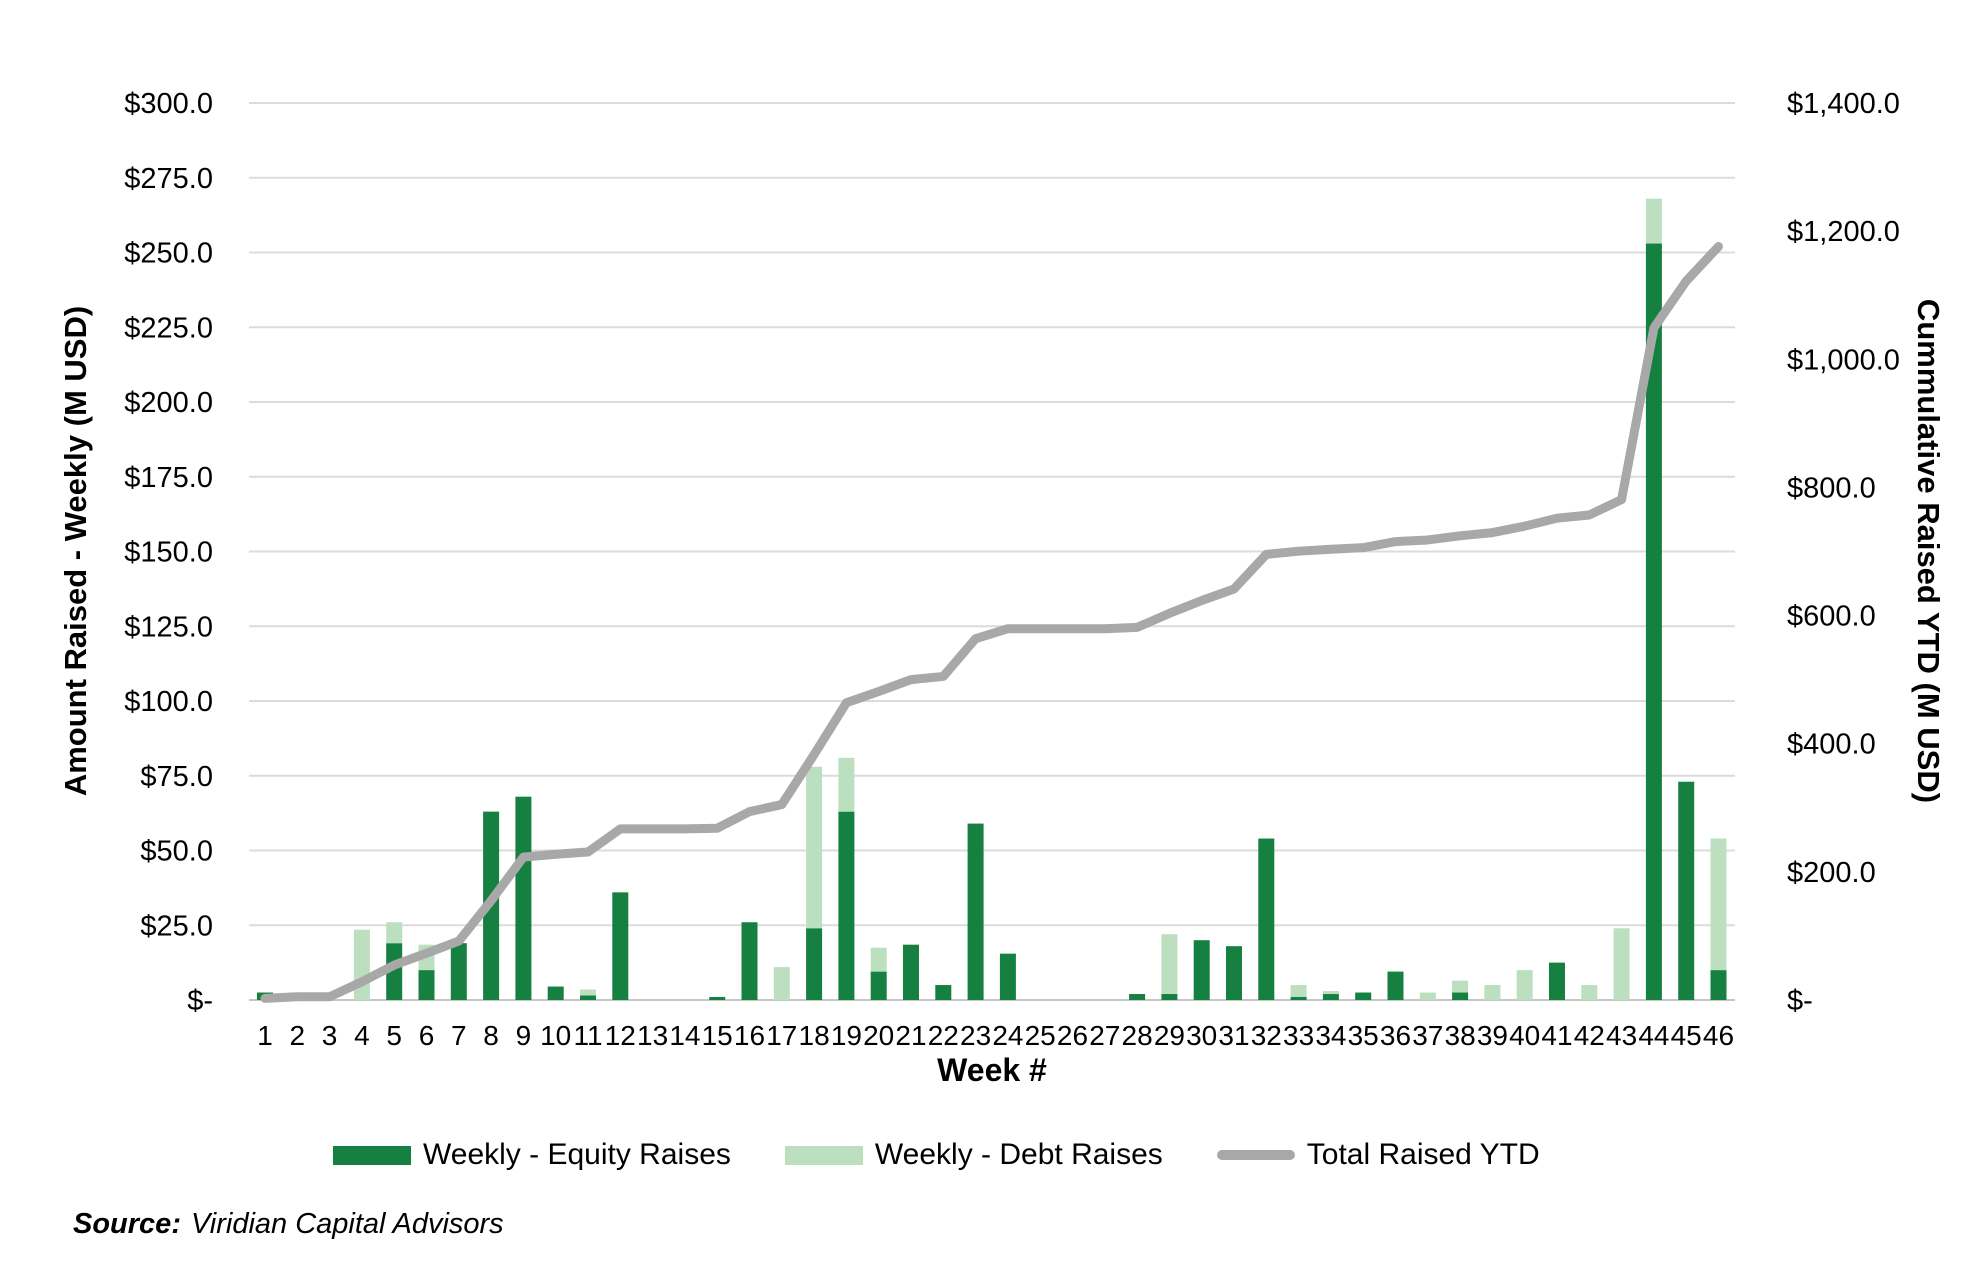 The height and width of the screenshot is (1274, 1974). What do you see at coordinates (1072, 1035) in the screenshot?
I see `week-label: 26` at bounding box center [1072, 1035].